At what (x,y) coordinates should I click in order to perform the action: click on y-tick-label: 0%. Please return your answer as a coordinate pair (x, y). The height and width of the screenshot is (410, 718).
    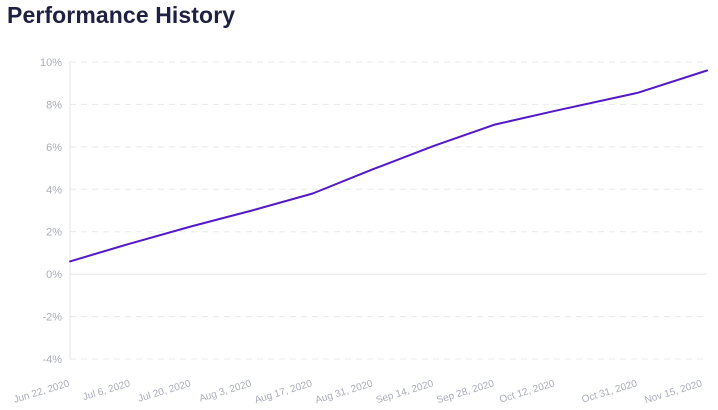
    Looking at the image, I should click on (54, 275).